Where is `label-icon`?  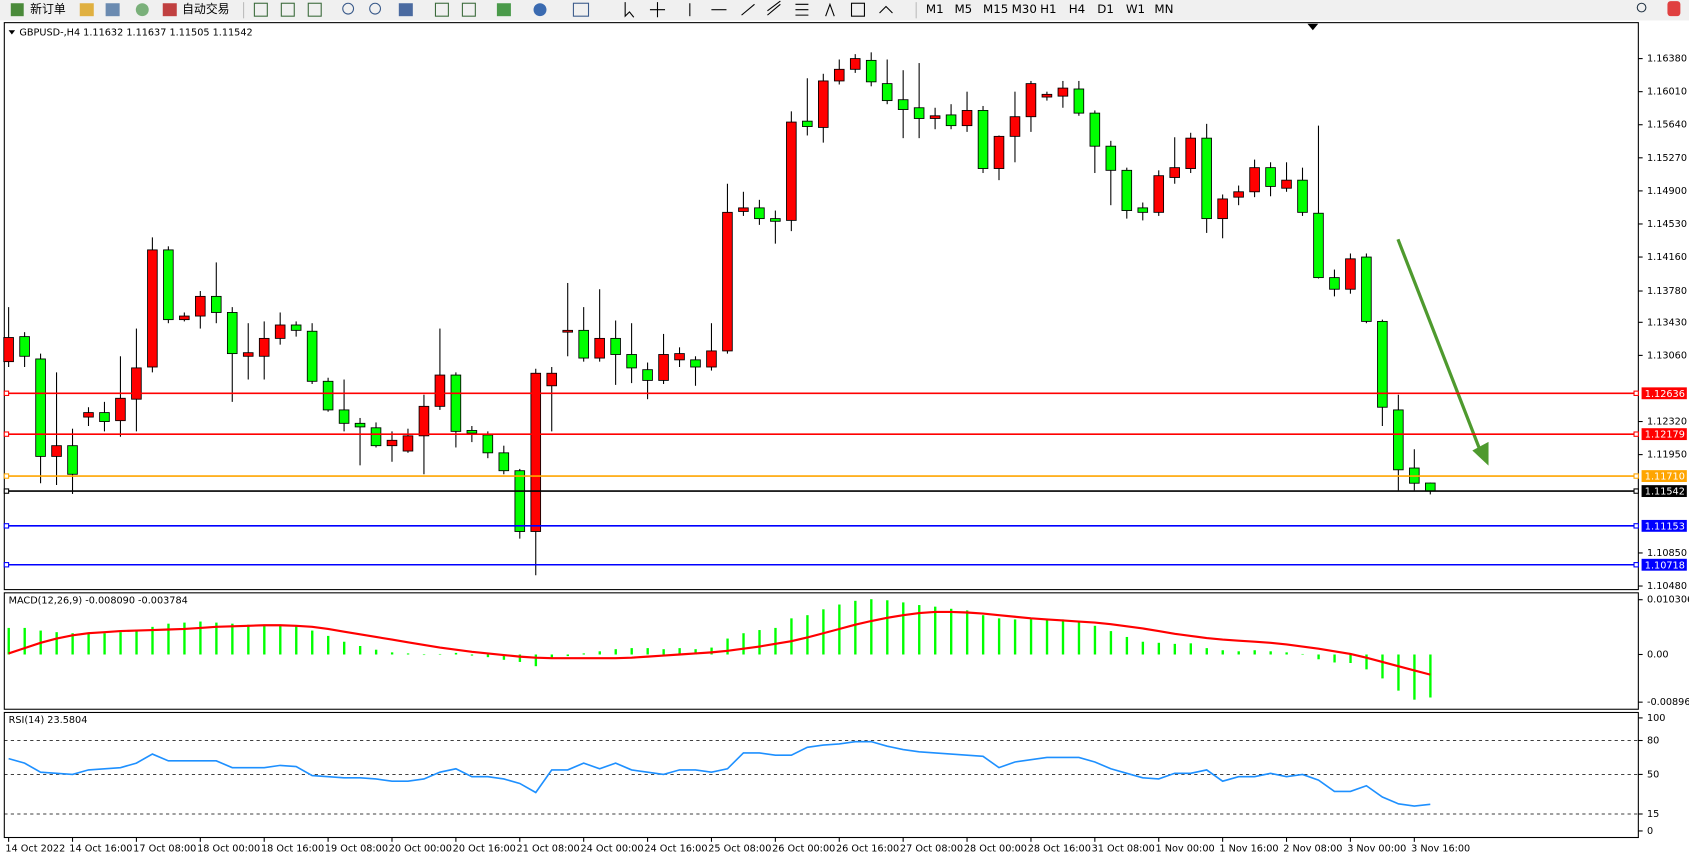
label-icon is located at coordinates (857, 9).